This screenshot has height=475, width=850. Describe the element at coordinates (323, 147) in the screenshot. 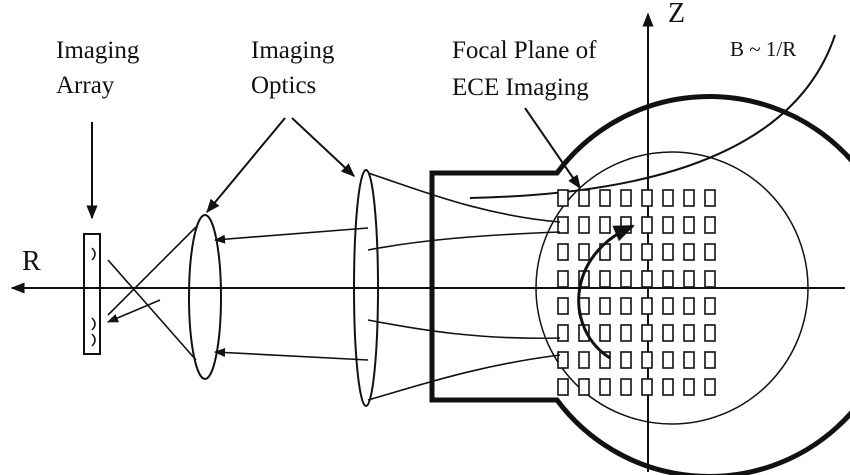

I see `optics-pointer-large` at that location.